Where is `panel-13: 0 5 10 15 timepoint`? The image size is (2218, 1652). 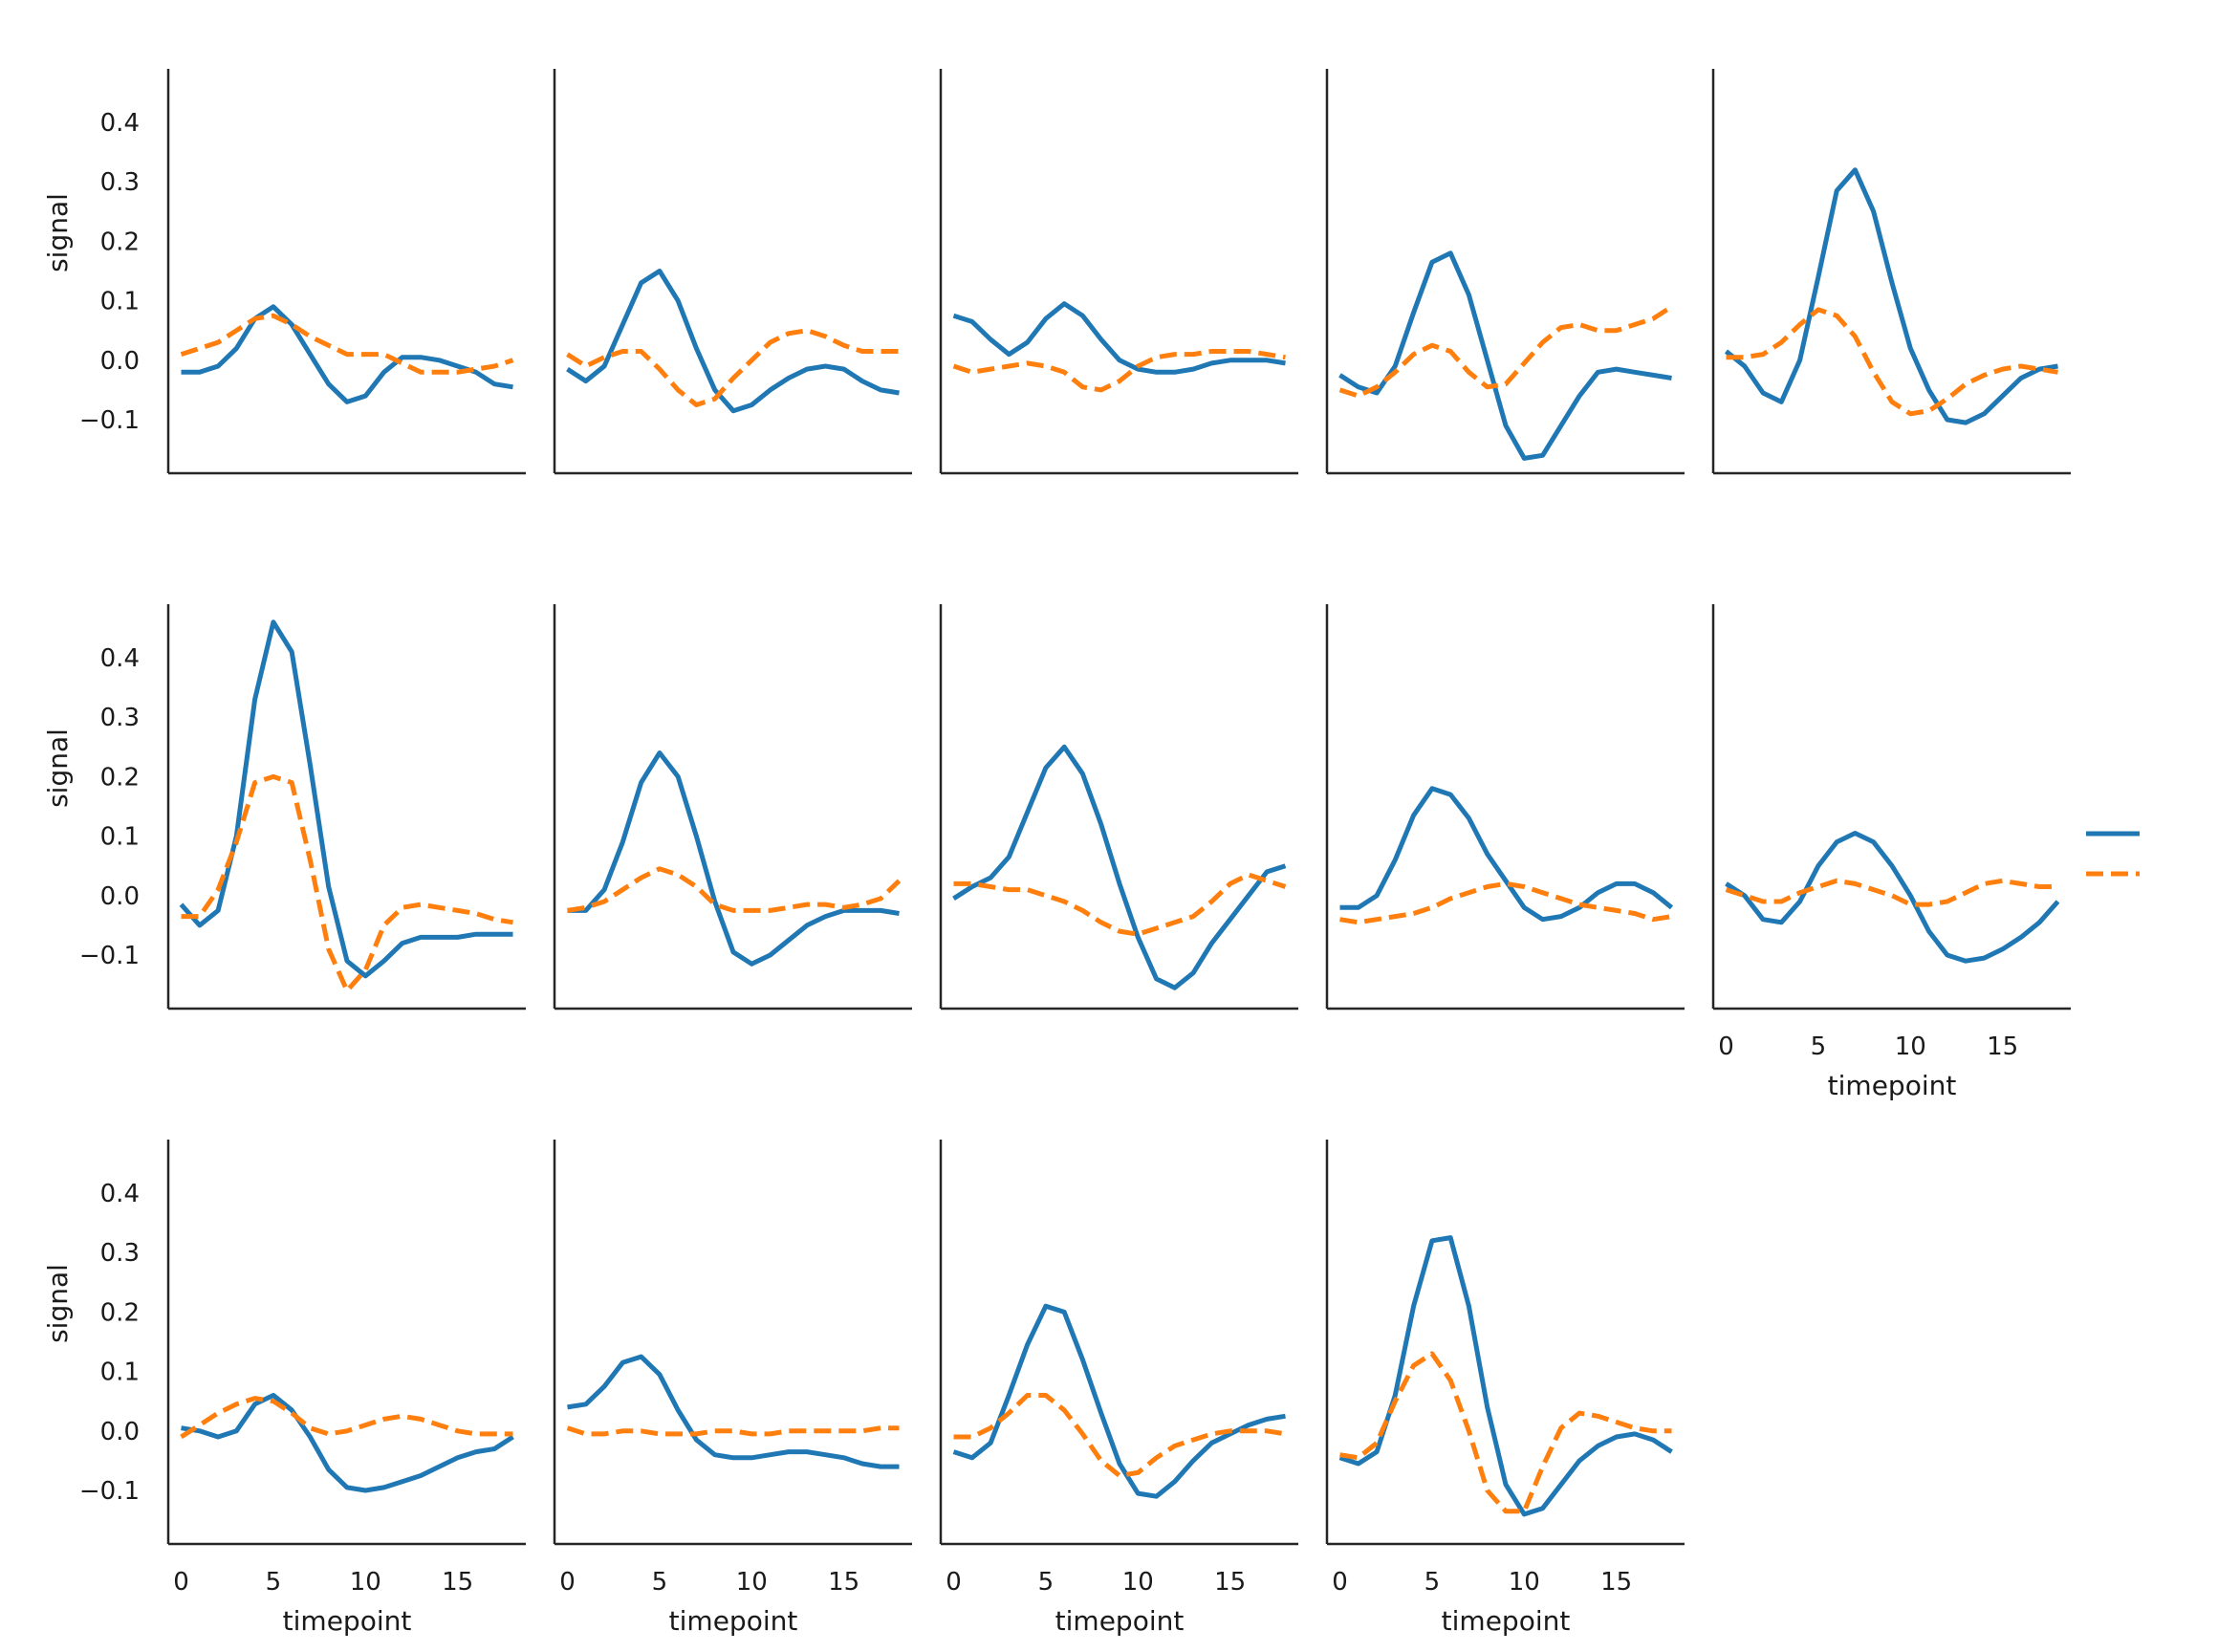 panel-13: 0 5 10 15 timepoint is located at coordinates (1118, 1388).